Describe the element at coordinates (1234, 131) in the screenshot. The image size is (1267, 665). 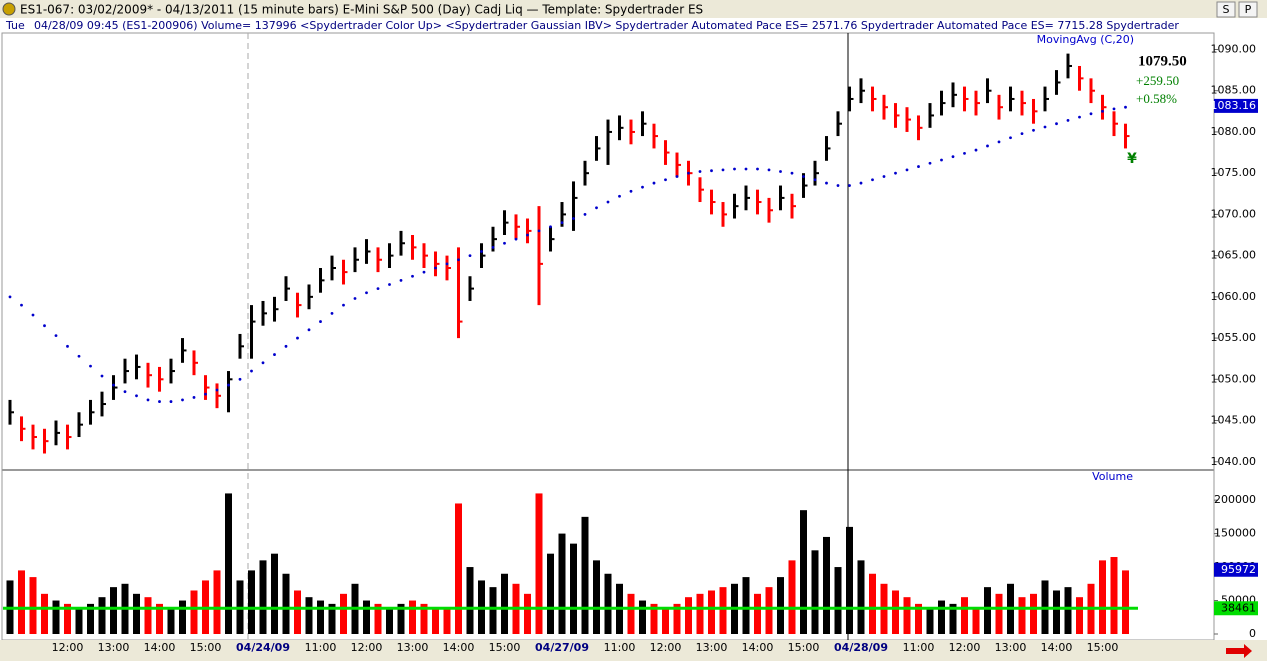
I see `y-tick-label: 1080.00` at that location.